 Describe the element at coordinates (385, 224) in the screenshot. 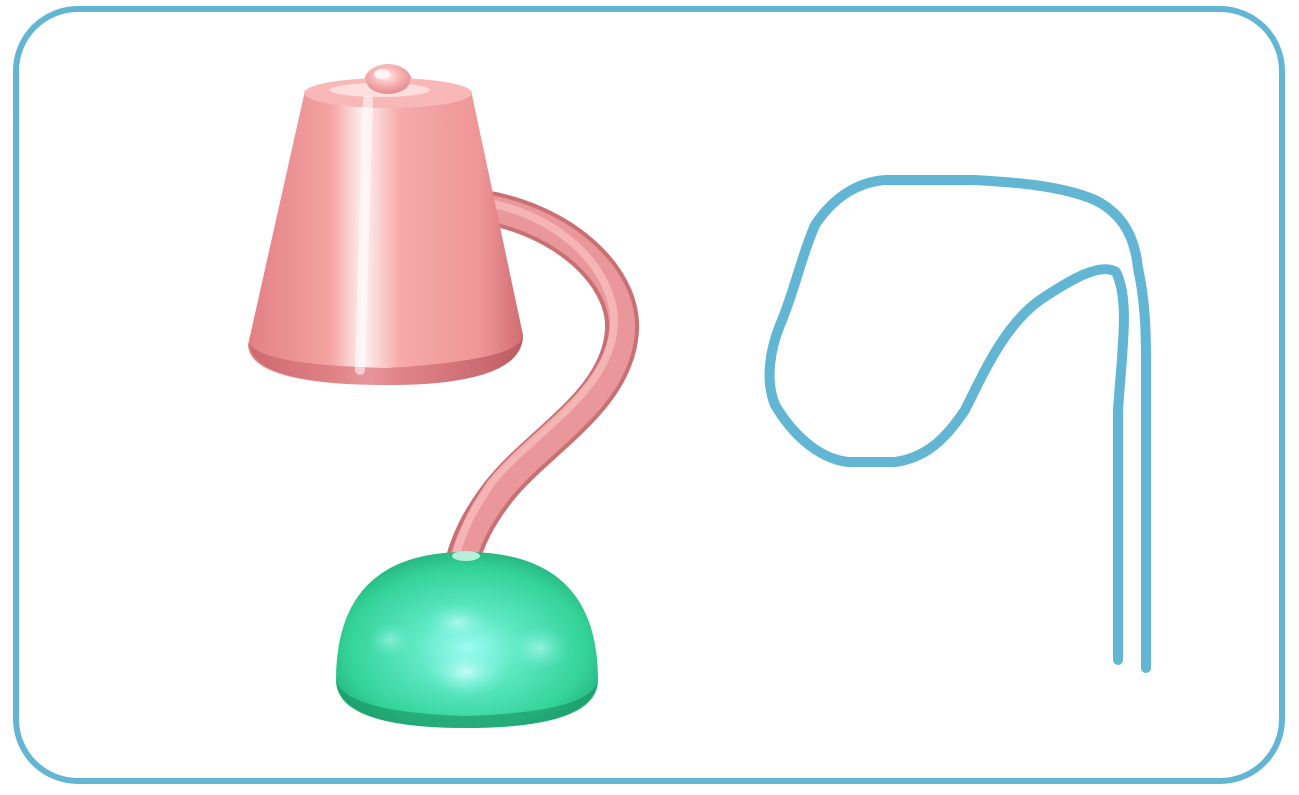

I see `lamp-shade` at that location.